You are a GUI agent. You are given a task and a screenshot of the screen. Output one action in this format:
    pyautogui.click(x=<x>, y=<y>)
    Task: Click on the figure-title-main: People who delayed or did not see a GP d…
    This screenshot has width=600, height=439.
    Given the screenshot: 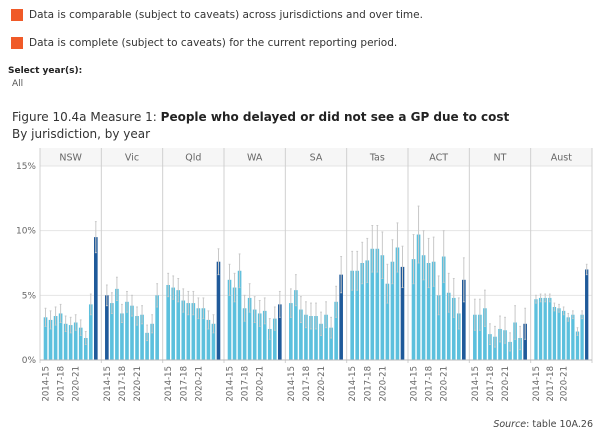 What is the action you would take?
    pyautogui.click(x=335, y=117)
    